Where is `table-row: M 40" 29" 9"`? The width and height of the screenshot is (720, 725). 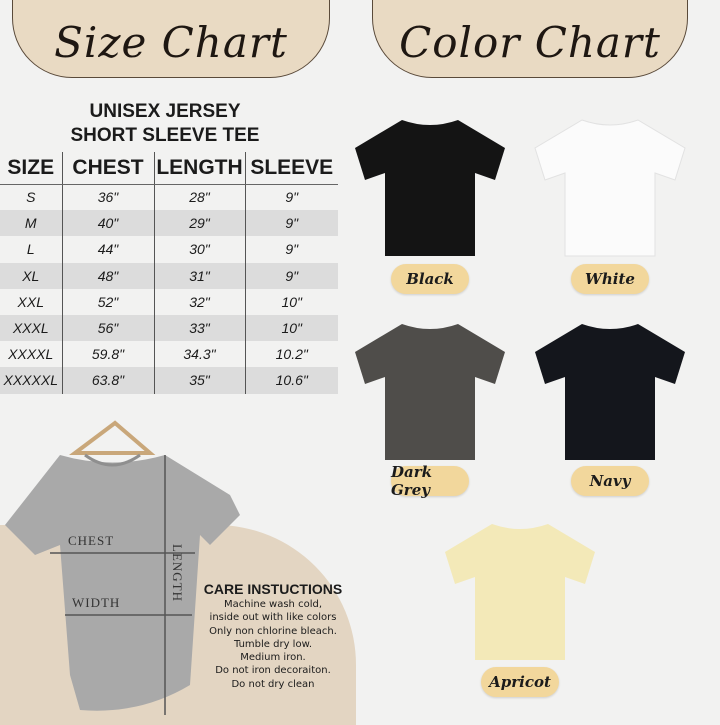 table-row: M 40" 29" 9" is located at coordinates (169, 223).